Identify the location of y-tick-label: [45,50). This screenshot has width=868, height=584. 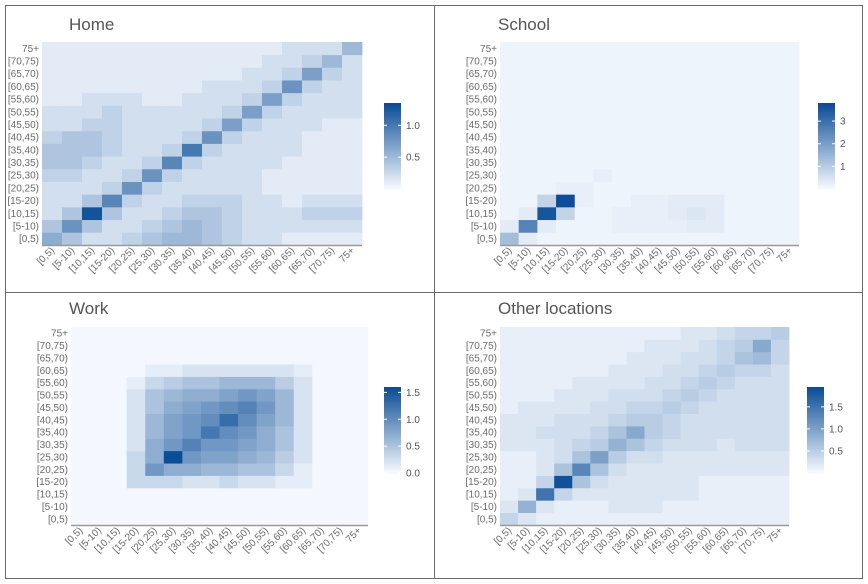
(52, 408).